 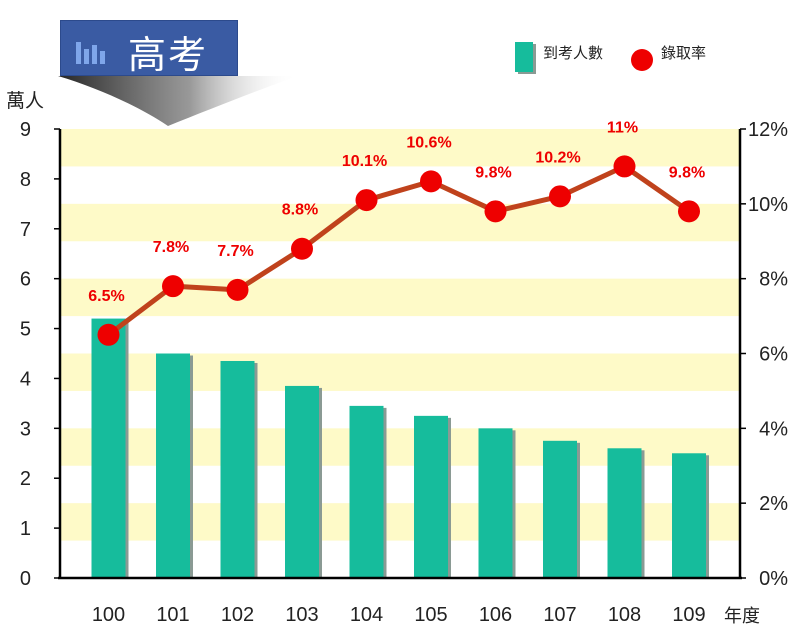 I want to click on legend-label-attendance: 到考人數, so click(x=573, y=53).